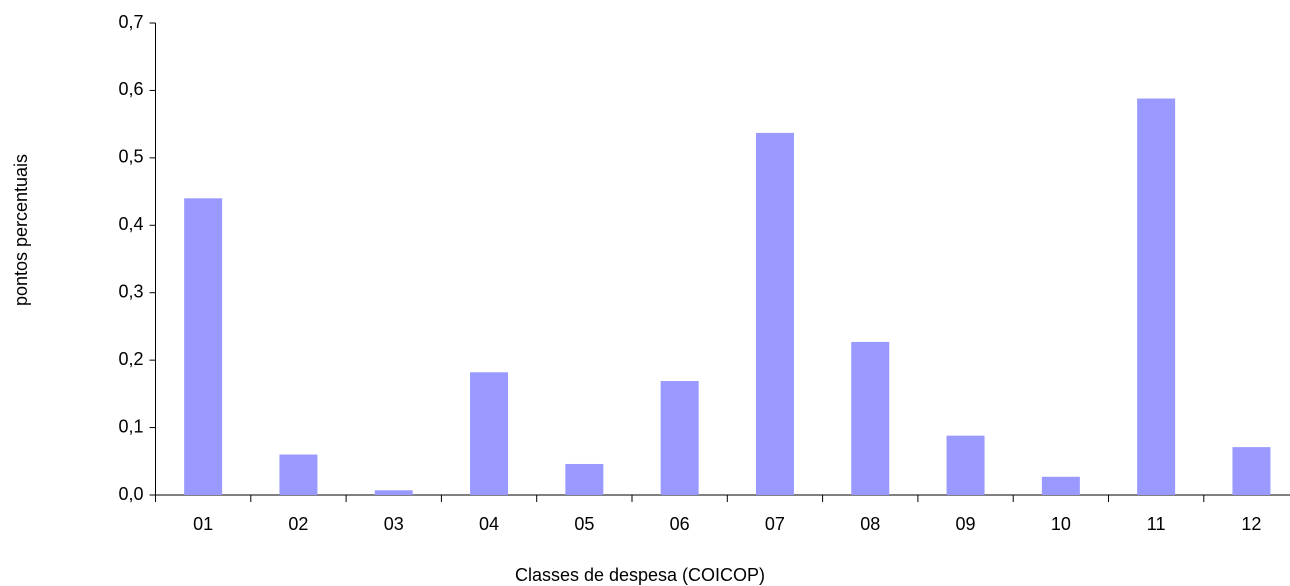 This screenshot has width=1290, height=586. What do you see at coordinates (130, 494) in the screenshot?
I see `y-tick-label: 0,0` at bounding box center [130, 494].